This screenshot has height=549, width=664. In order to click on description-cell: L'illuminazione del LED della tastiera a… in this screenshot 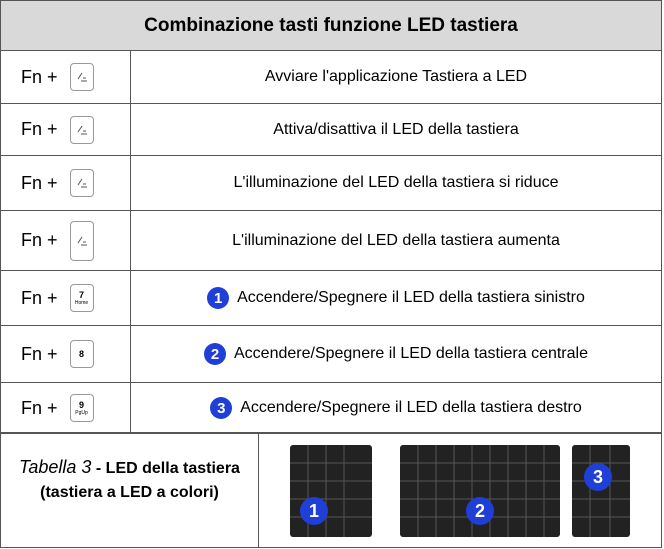, I will do `click(396, 240)`.